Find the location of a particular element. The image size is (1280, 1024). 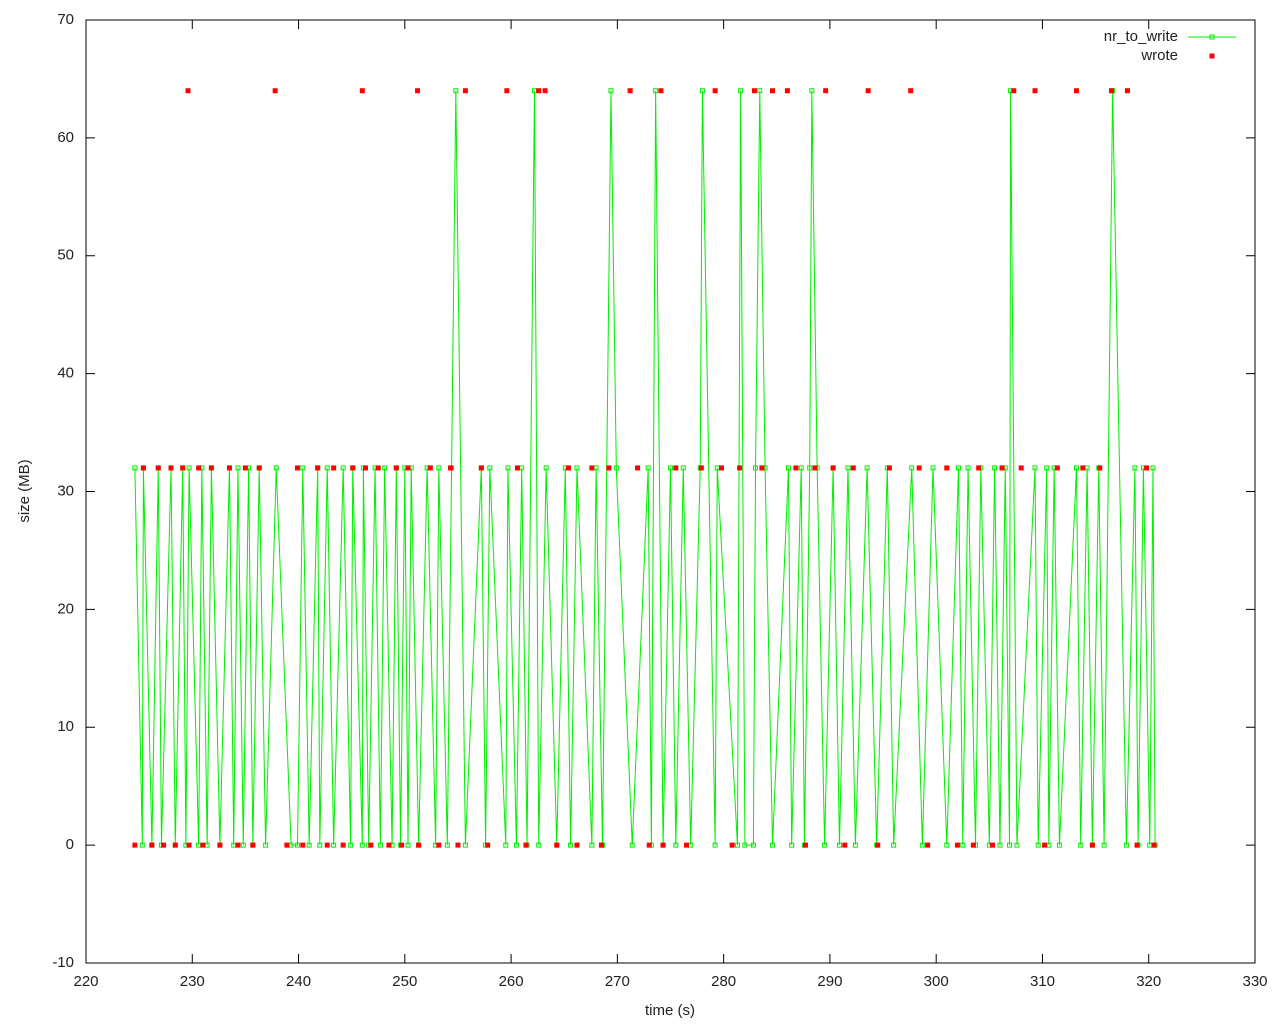

x-tick-label: 250 is located at coordinates (404, 981).